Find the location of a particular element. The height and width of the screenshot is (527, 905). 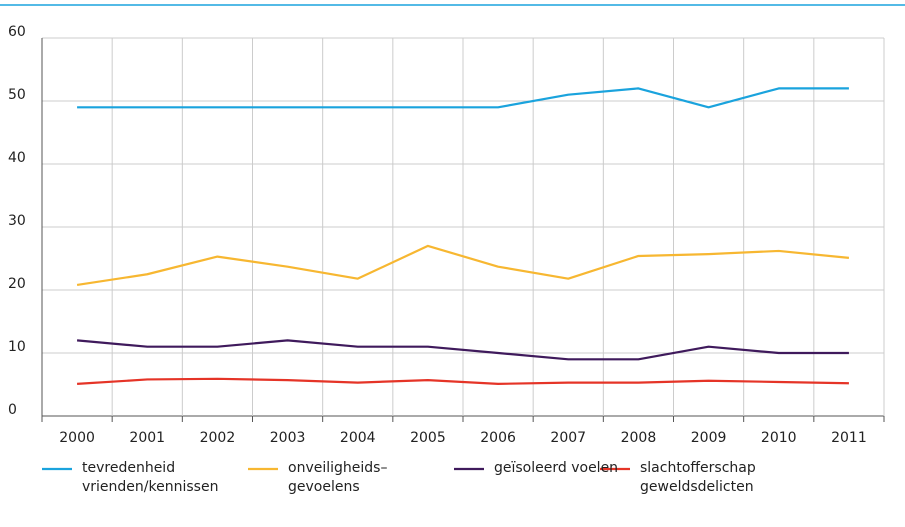

x-tick-label: 2005 is located at coordinates (428, 438).